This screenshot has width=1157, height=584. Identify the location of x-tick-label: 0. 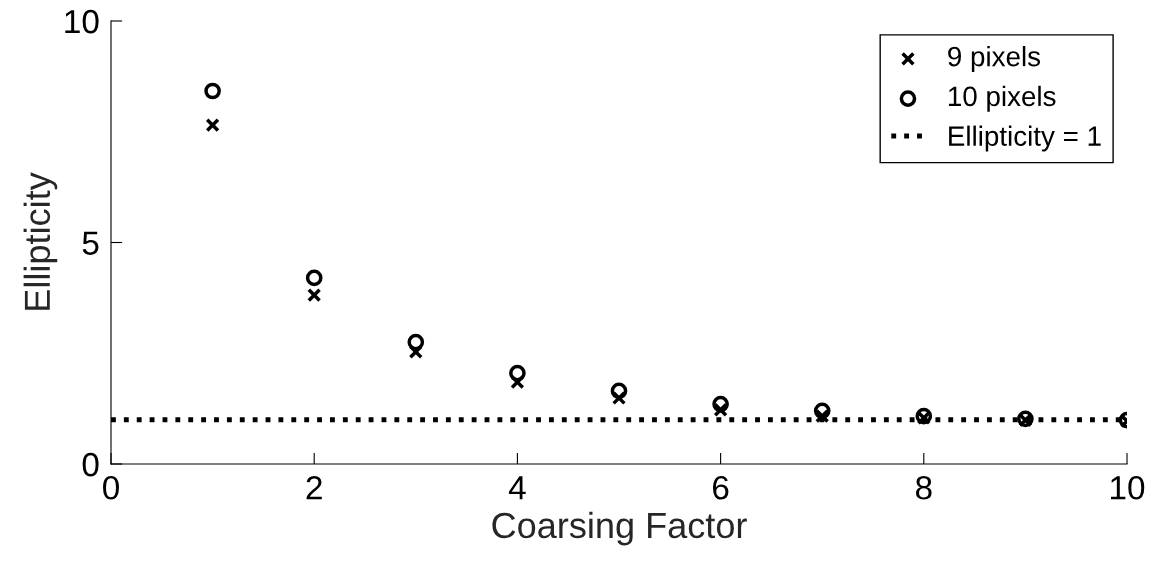
(111, 487).